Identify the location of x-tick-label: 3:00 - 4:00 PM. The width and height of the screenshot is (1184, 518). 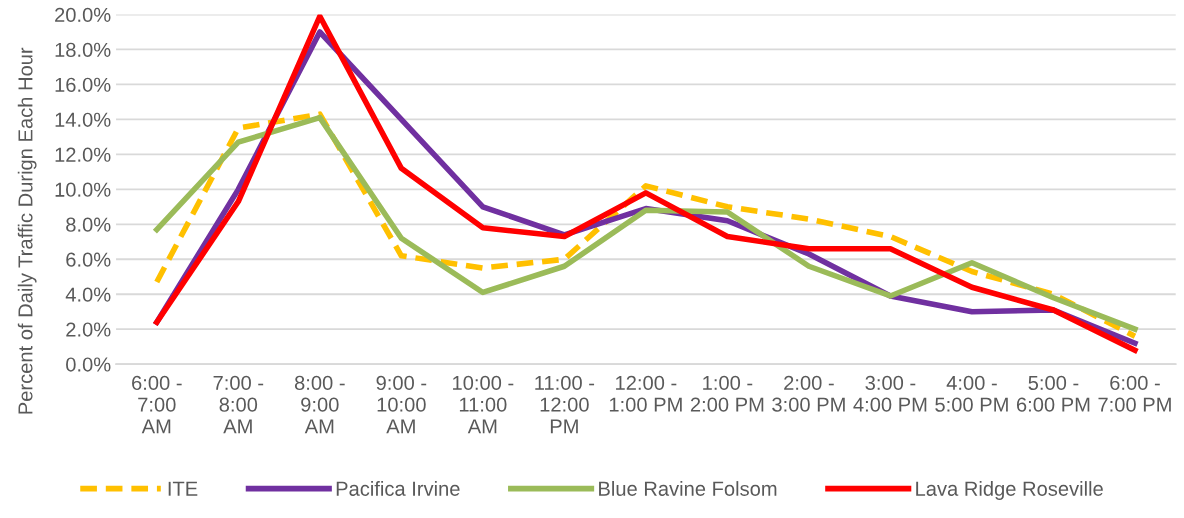
(890, 393).